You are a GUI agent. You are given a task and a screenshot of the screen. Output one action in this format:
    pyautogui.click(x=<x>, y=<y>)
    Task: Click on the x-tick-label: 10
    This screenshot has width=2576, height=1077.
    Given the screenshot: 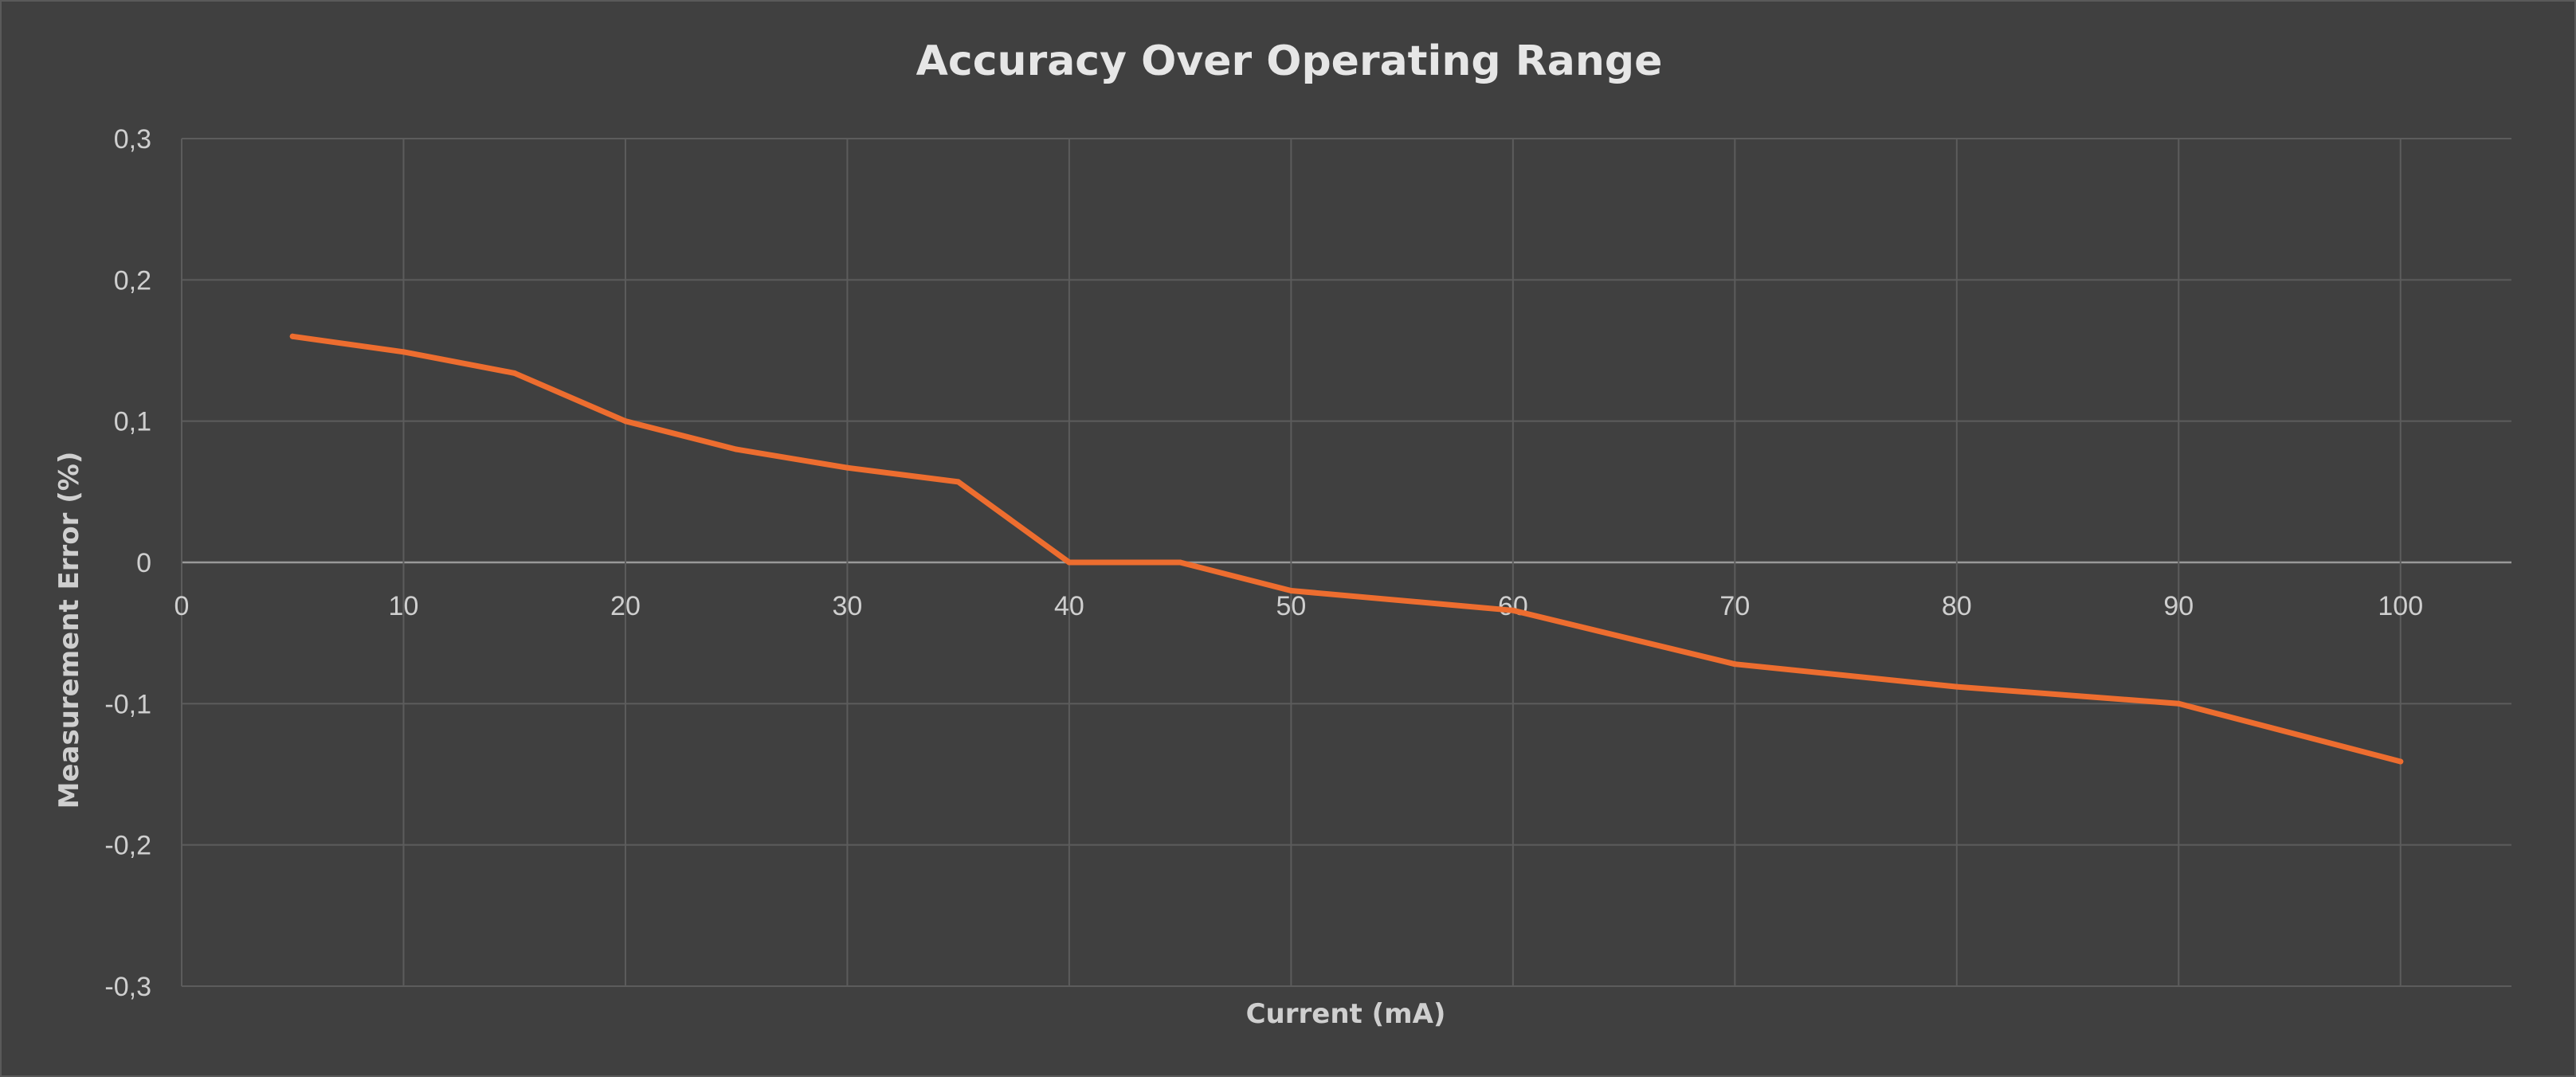 What is the action you would take?
    pyautogui.click(x=404, y=606)
    